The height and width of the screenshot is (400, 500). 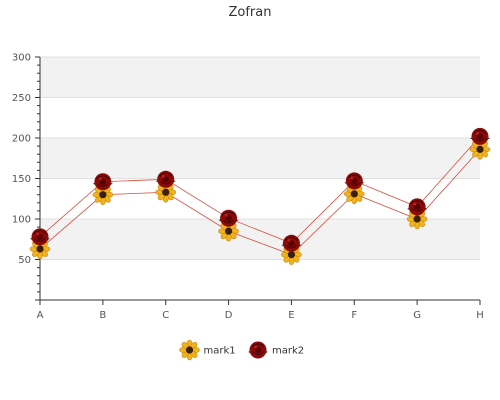 What do you see at coordinates (480, 315) in the screenshot?
I see `x-tick-label: H` at bounding box center [480, 315].